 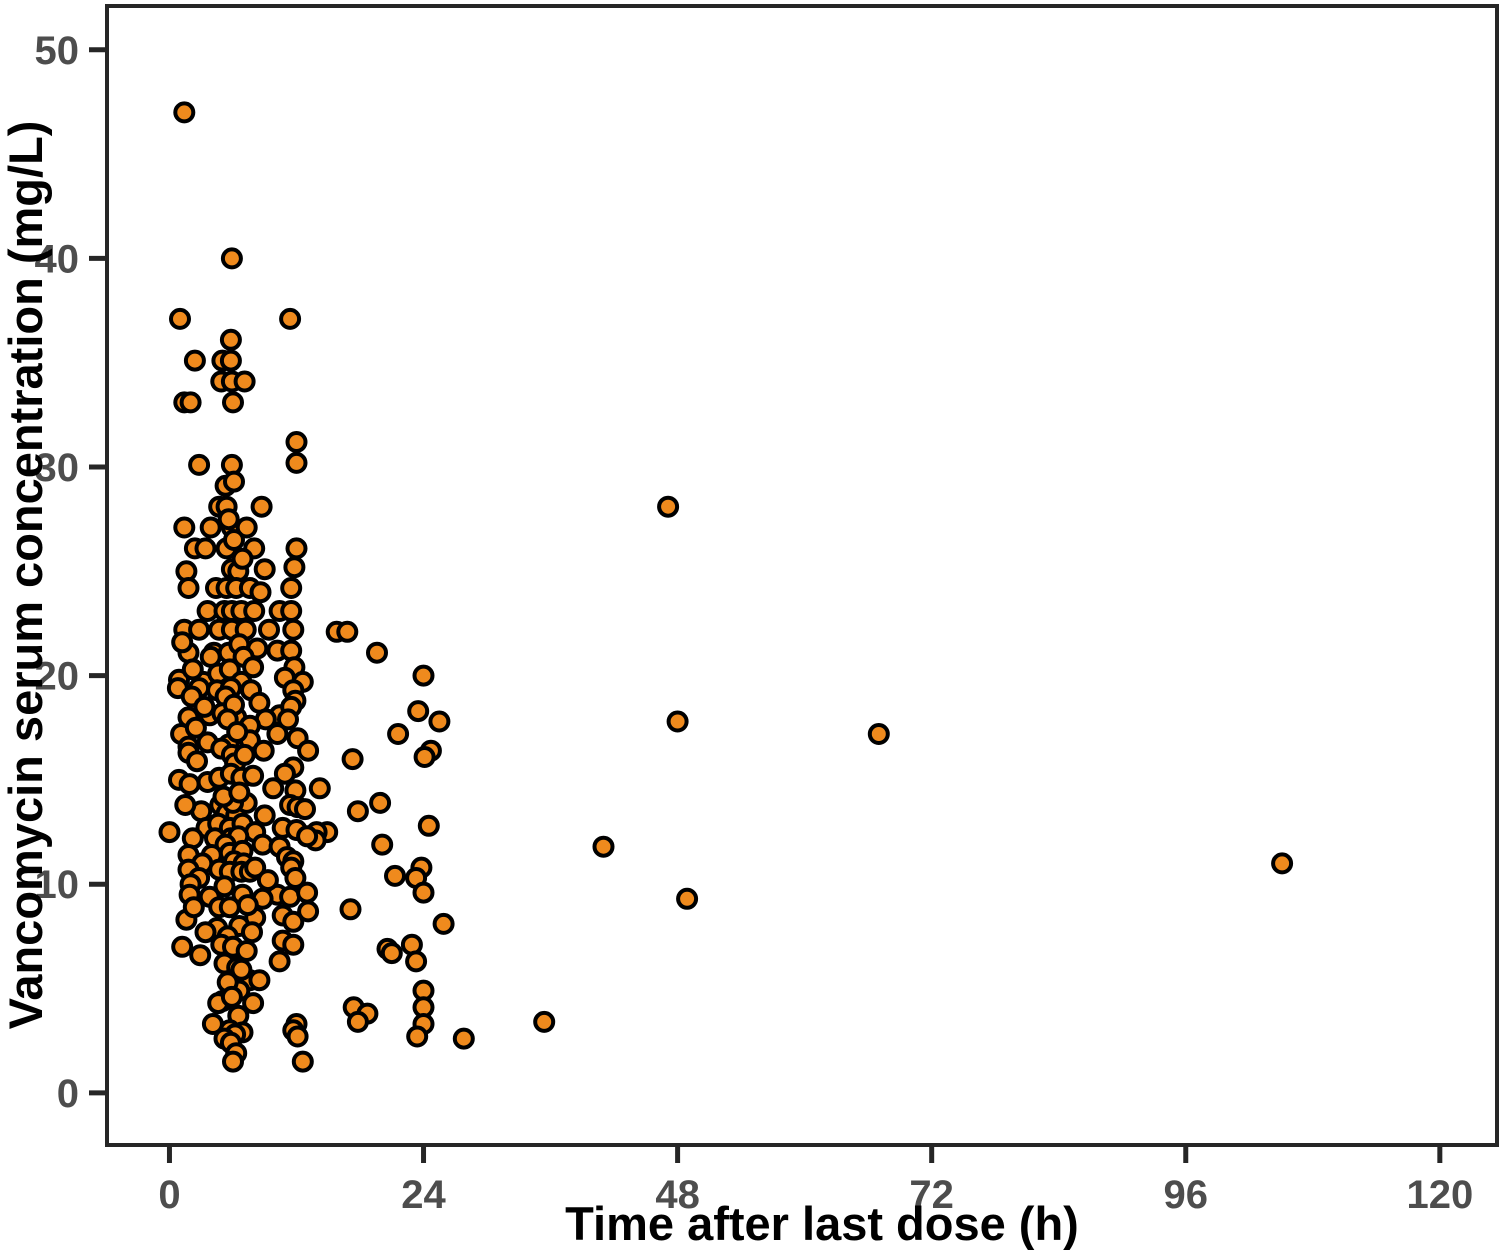 I want to click on x-tick-label: 48, so click(x=677, y=1195).